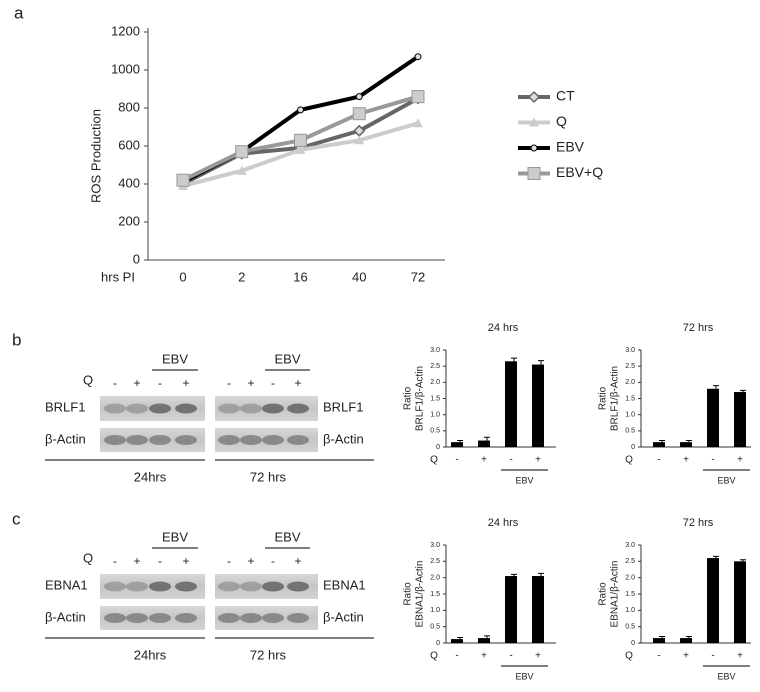 This screenshot has width=760, height=692. I want to click on y-axis-label: BRLF1/β-Actin, so click(615, 398).